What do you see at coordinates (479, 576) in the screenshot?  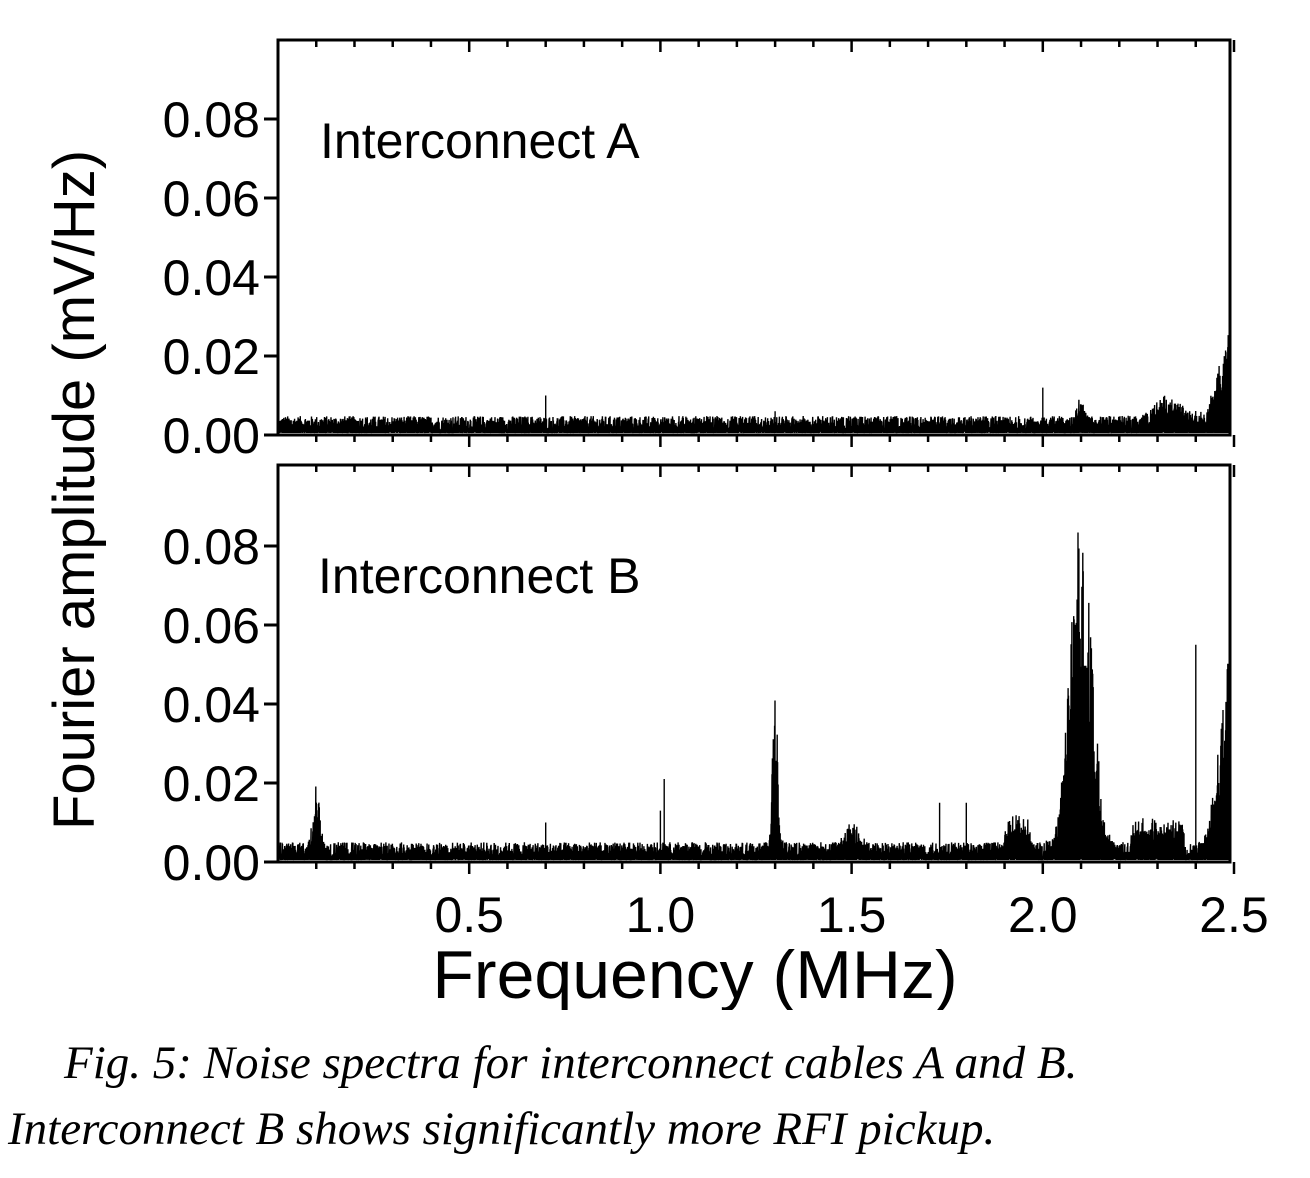 I see `panel-label: Interconnect B` at bounding box center [479, 576].